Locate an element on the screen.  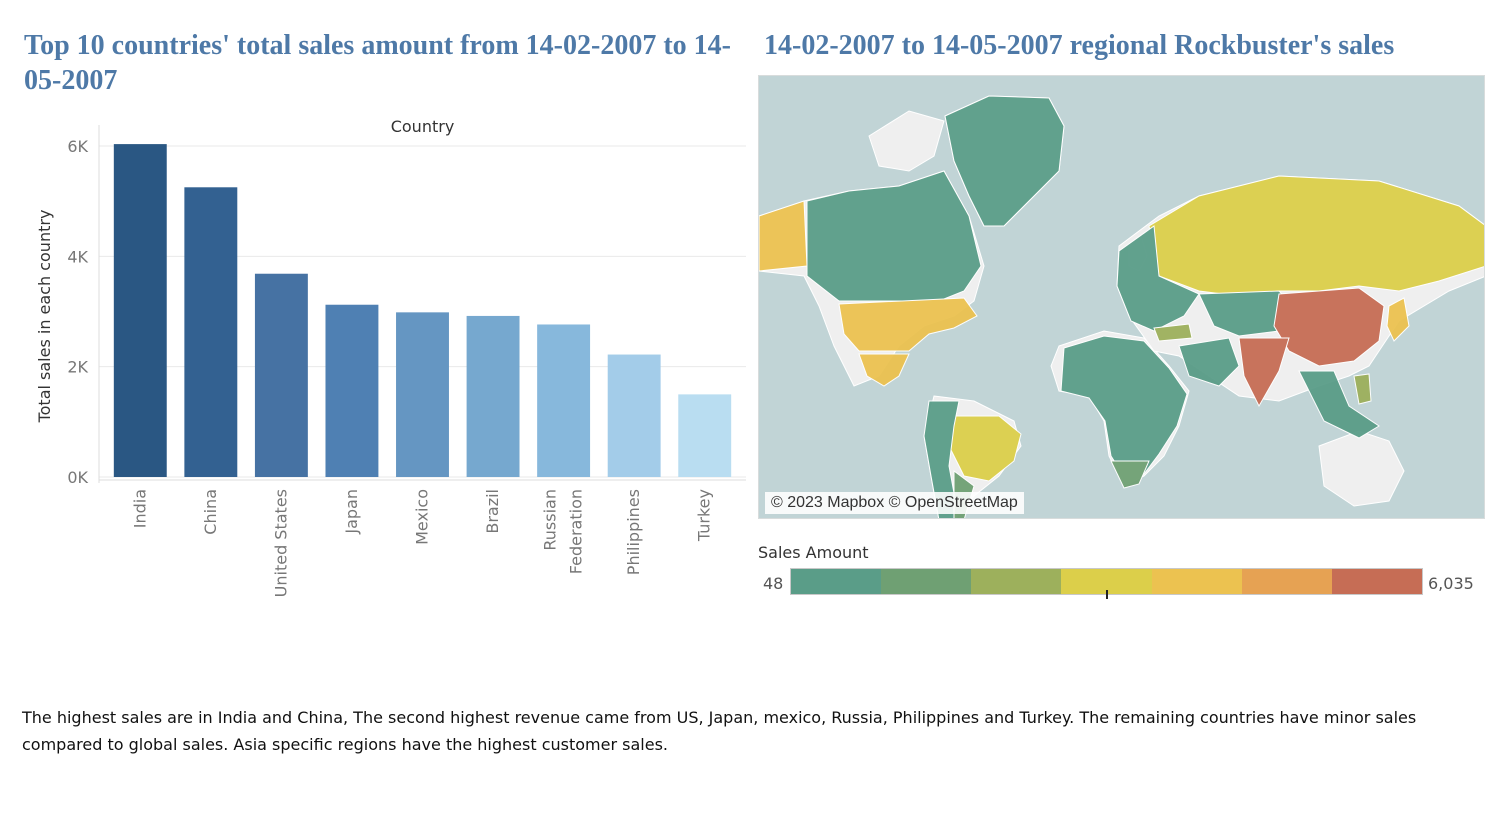
x-tick-label: Philippines is located at coordinates (633, 532).